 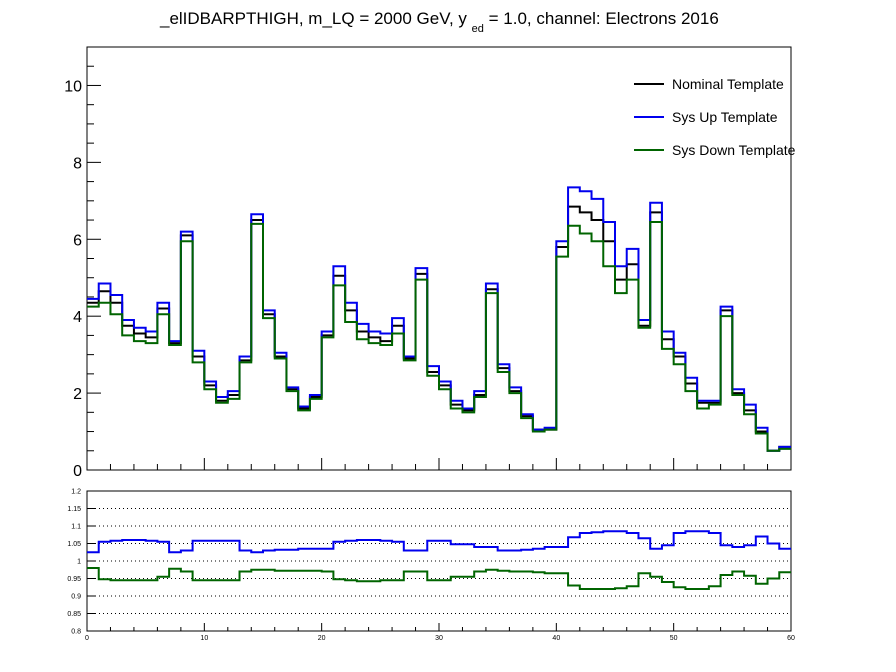 I want to click on legend-label-2: Sys Down Template, so click(x=734, y=150).